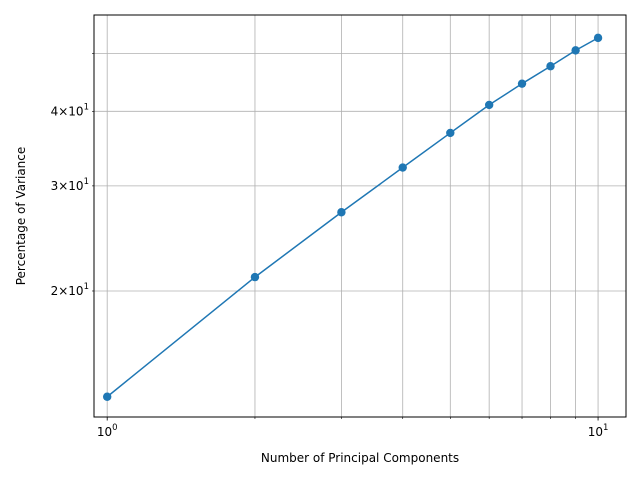 This screenshot has height=480, width=640. I want to click on y-tick-mantissa: 4, so click(55, 111).